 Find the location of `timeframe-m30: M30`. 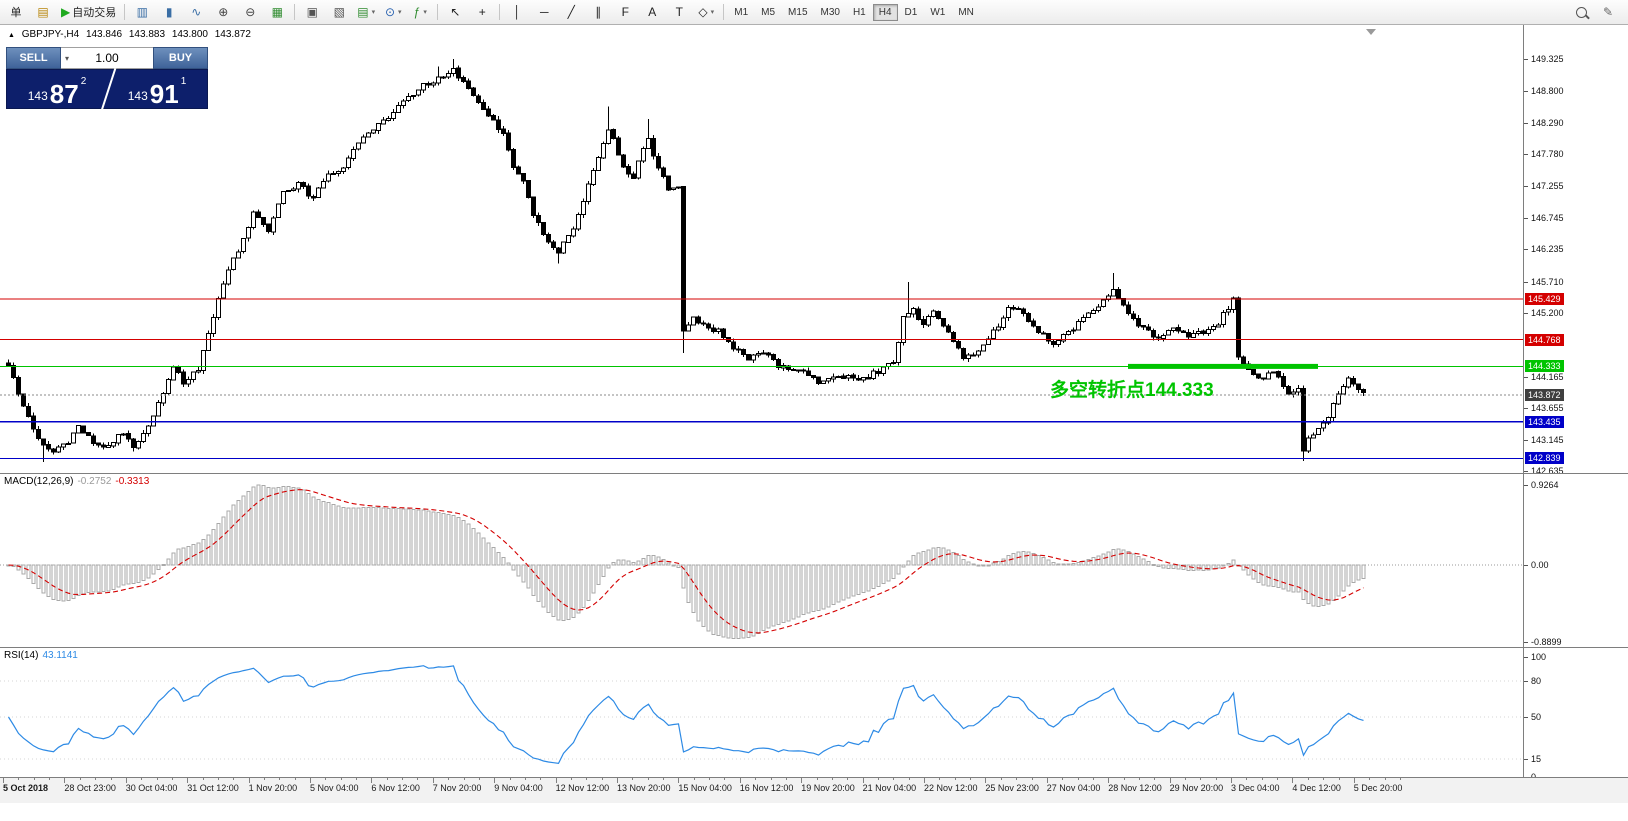

timeframe-m30: M30 is located at coordinates (830, 12).